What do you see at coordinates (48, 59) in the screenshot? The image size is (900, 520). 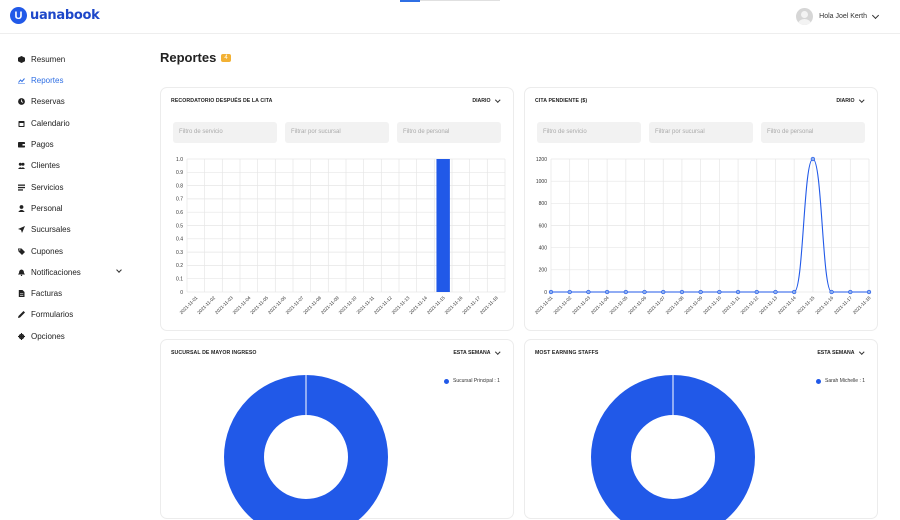 I see `sidebar-item-label: Resumen` at bounding box center [48, 59].